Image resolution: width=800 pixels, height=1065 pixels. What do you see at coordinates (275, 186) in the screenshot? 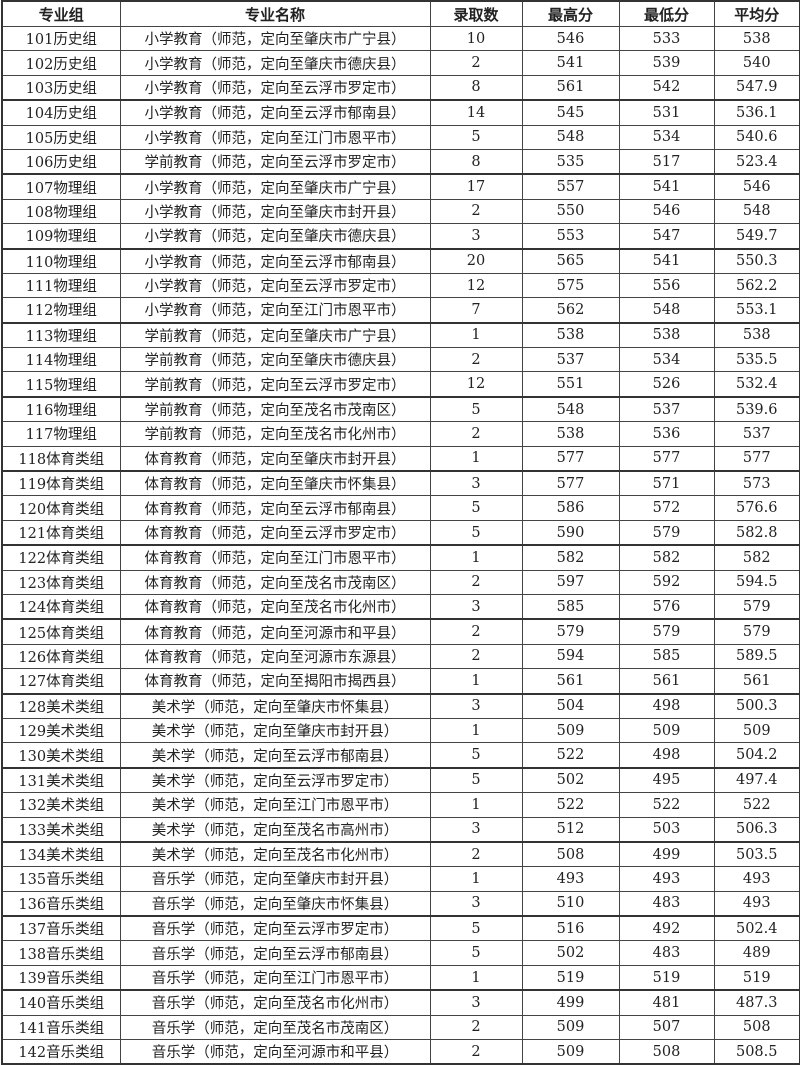
I see `major-cell: 小学教育（师范，定向至肇庆市广宁县）` at bounding box center [275, 186].